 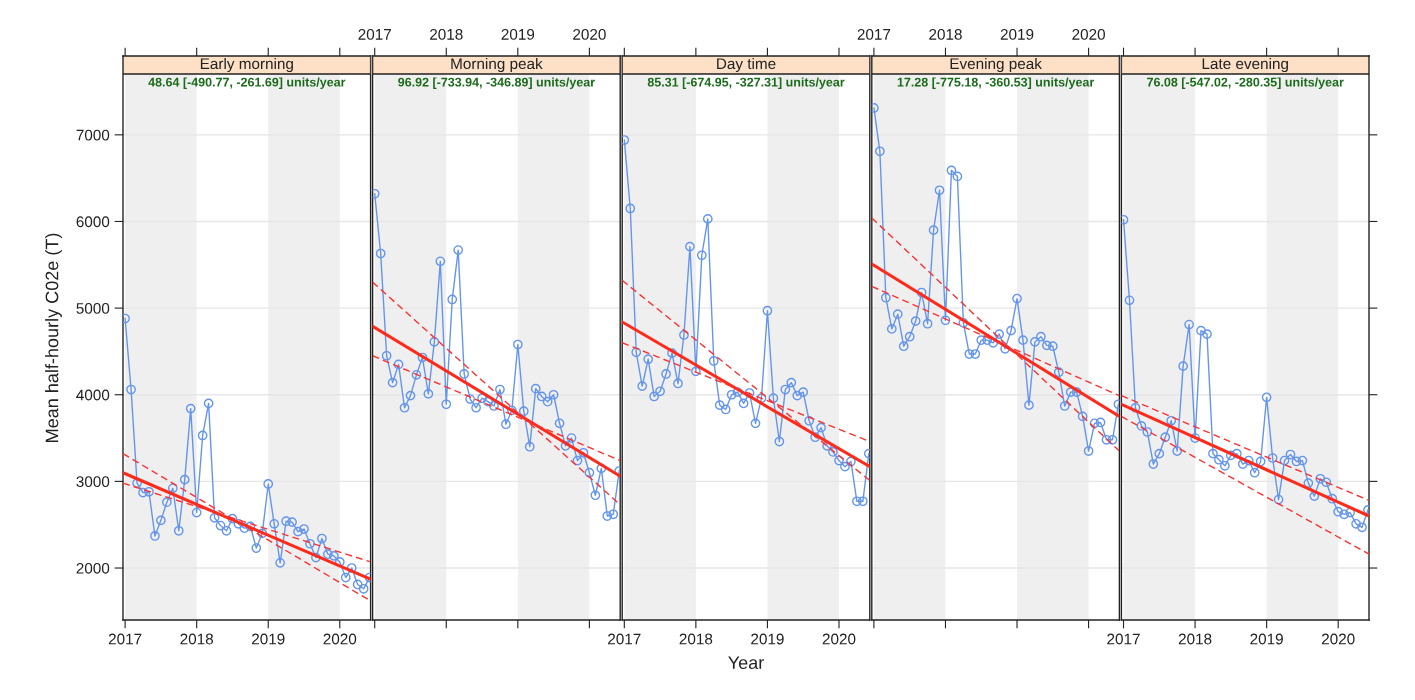 I want to click on chart-title: Early morning, so click(x=246, y=65).